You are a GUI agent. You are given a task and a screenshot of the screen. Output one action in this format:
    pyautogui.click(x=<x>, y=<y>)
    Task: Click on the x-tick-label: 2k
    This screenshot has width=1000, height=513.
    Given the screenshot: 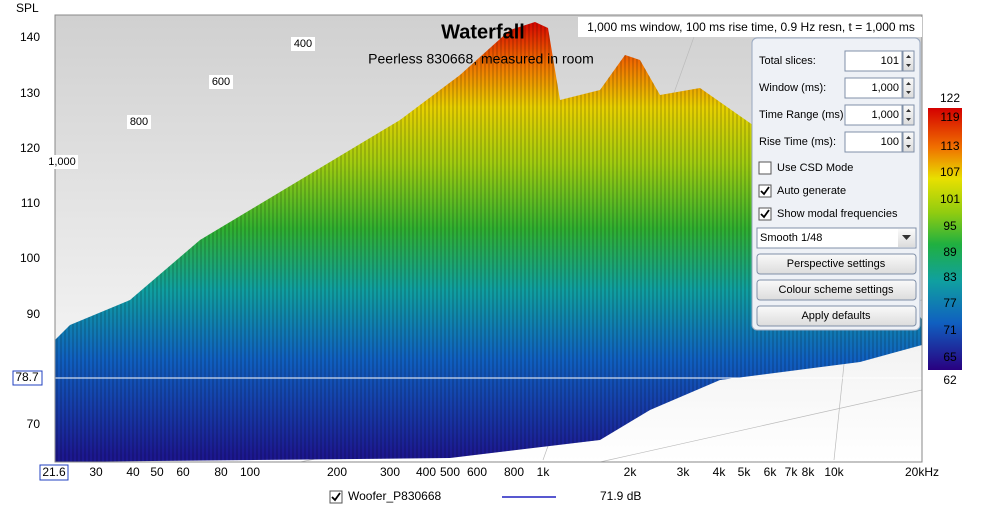 What is the action you would take?
    pyautogui.click(x=631, y=472)
    